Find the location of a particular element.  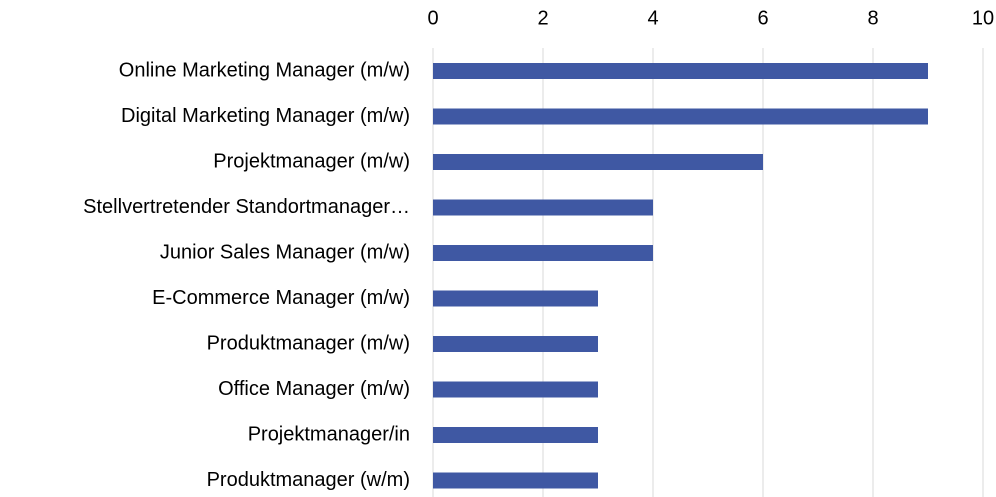

y-tick-label: Produktmanager (m/w) is located at coordinates (308, 343).